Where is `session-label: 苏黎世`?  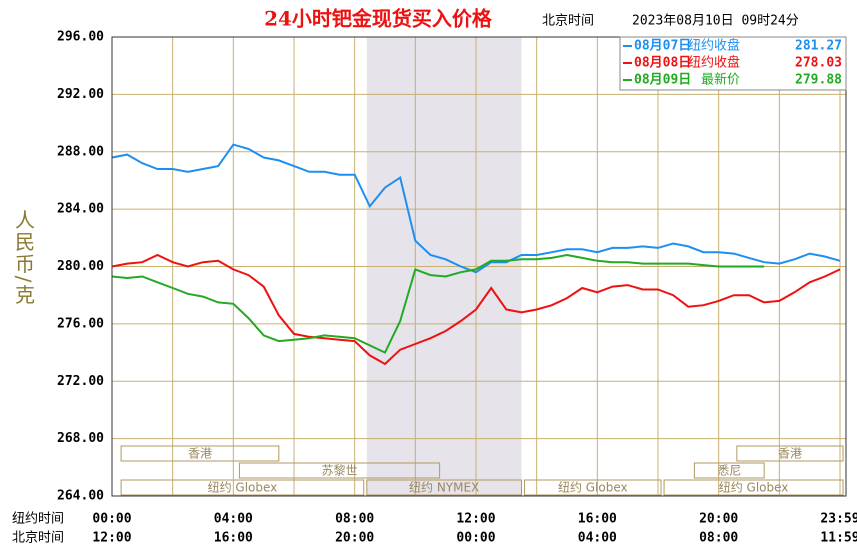
session-label: 苏黎世 is located at coordinates (339, 471).